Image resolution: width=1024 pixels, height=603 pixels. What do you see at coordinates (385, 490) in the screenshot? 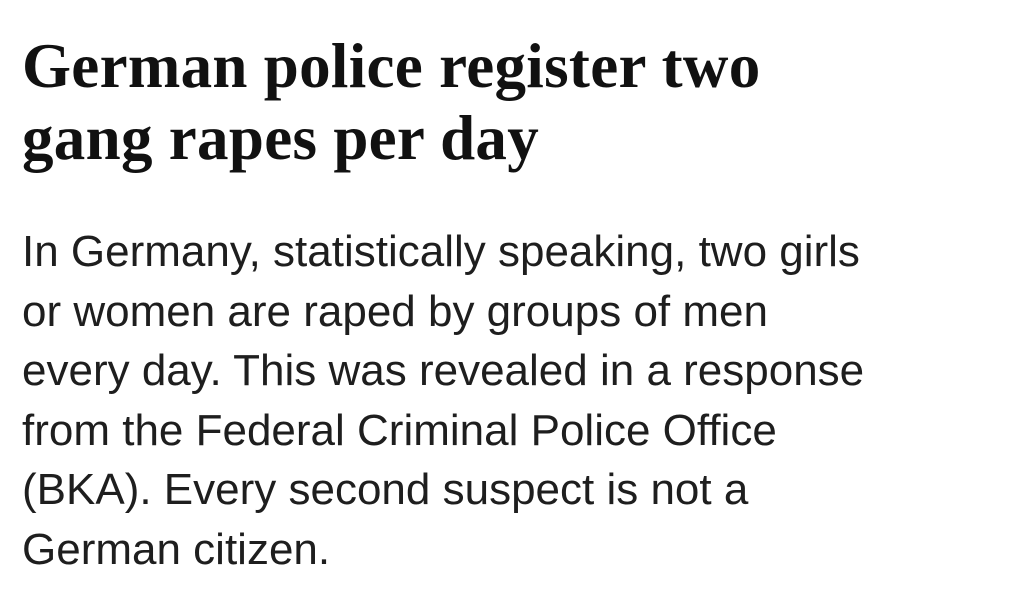
I see `paragraph-line: (BKA). Every second suspect is not a` at bounding box center [385, 490].